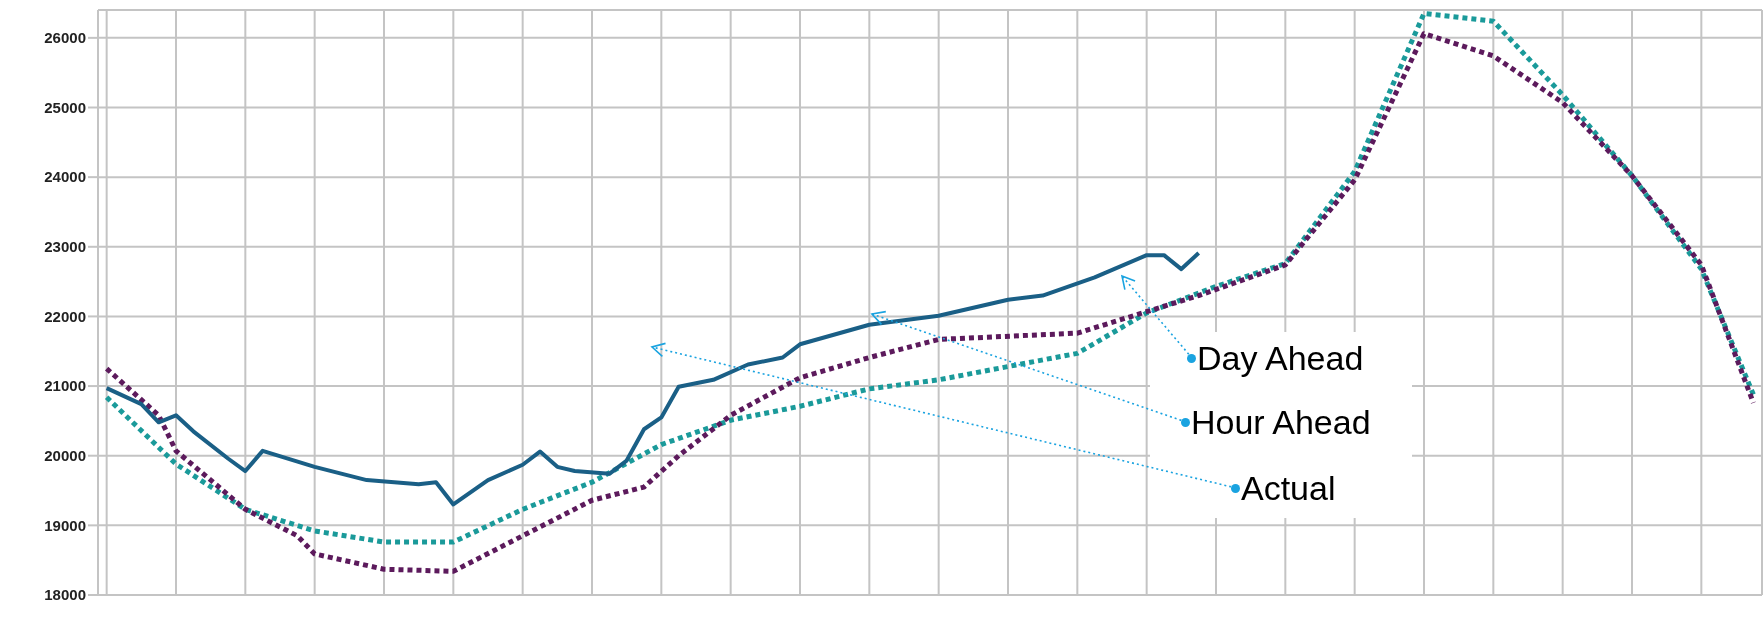 This screenshot has width=1764, height=637. Describe the element at coordinates (65, 177) in the screenshot. I see `y-tick-label: 24000` at that location.